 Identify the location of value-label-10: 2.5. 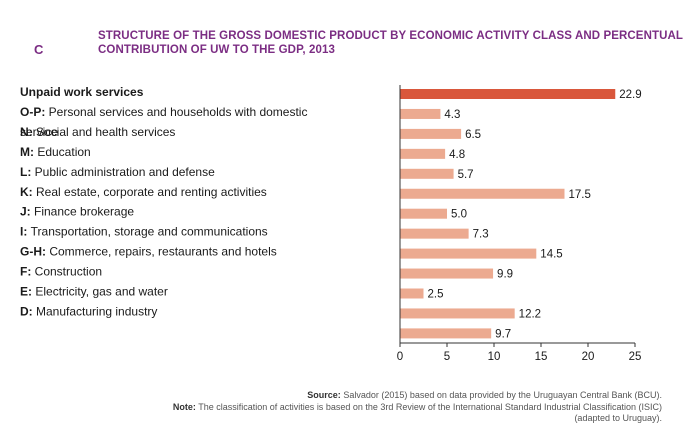
(436, 295).